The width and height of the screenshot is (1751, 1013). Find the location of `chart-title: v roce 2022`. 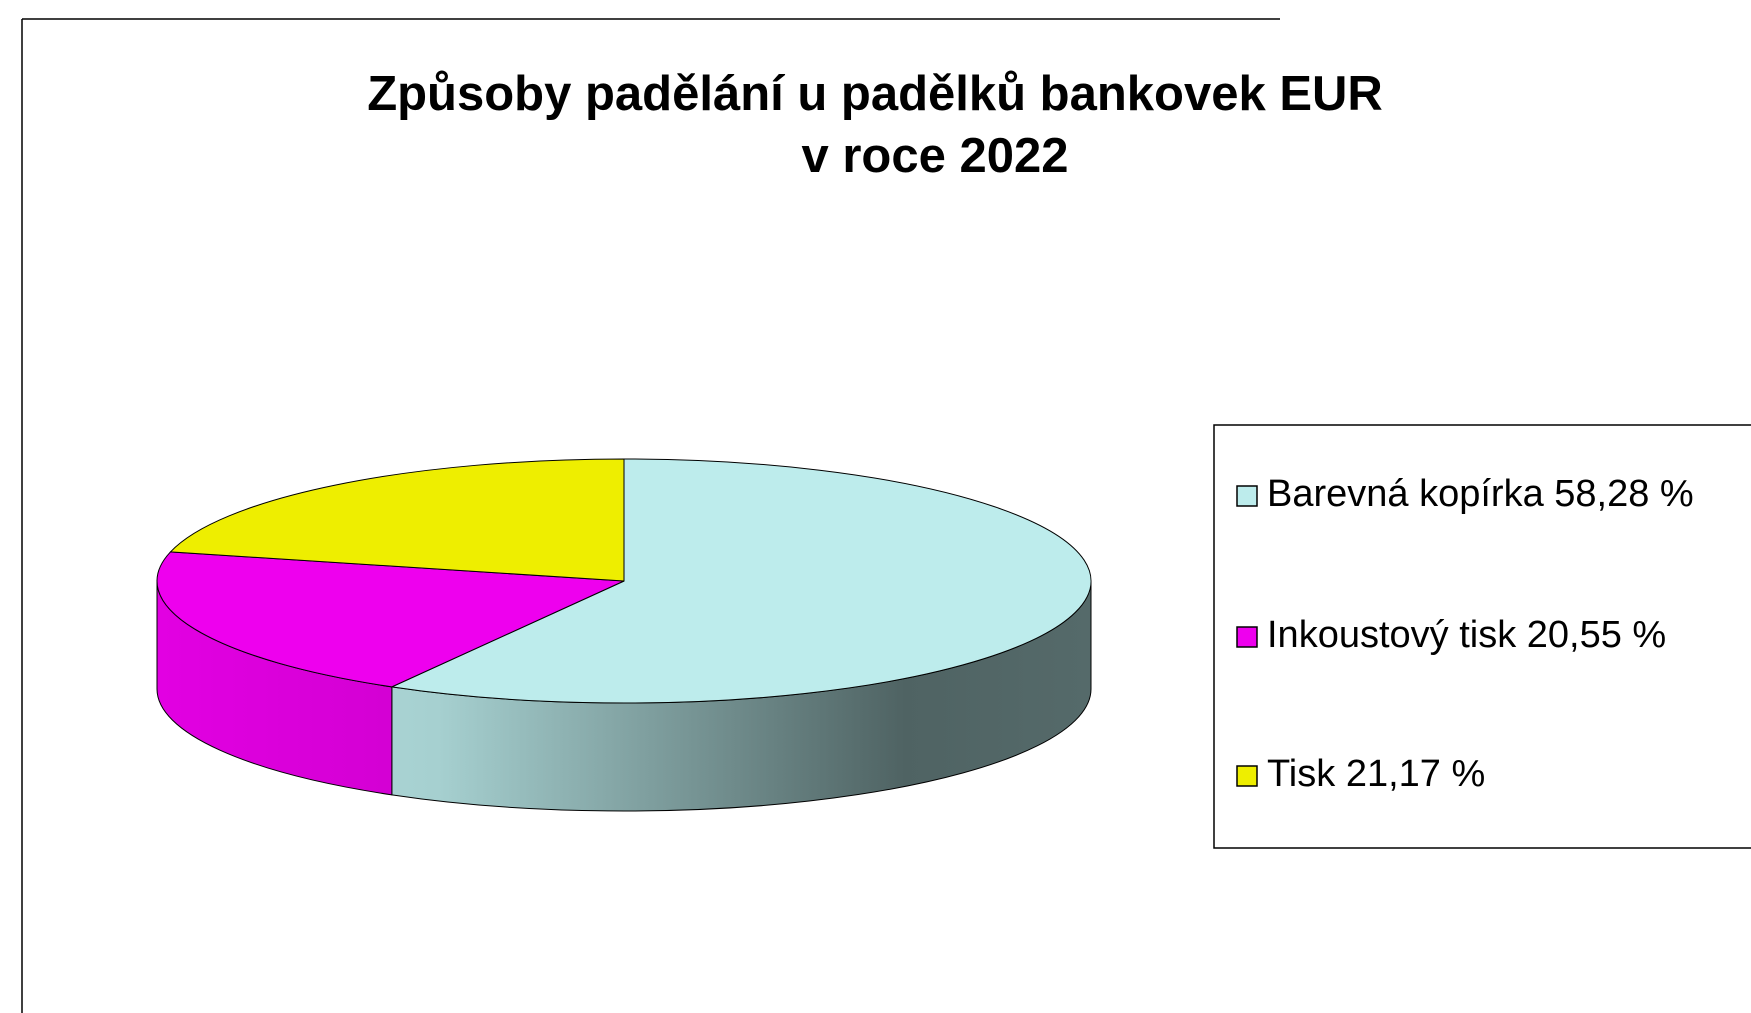

chart-title: v roce 2022 is located at coordinates (935, 156).